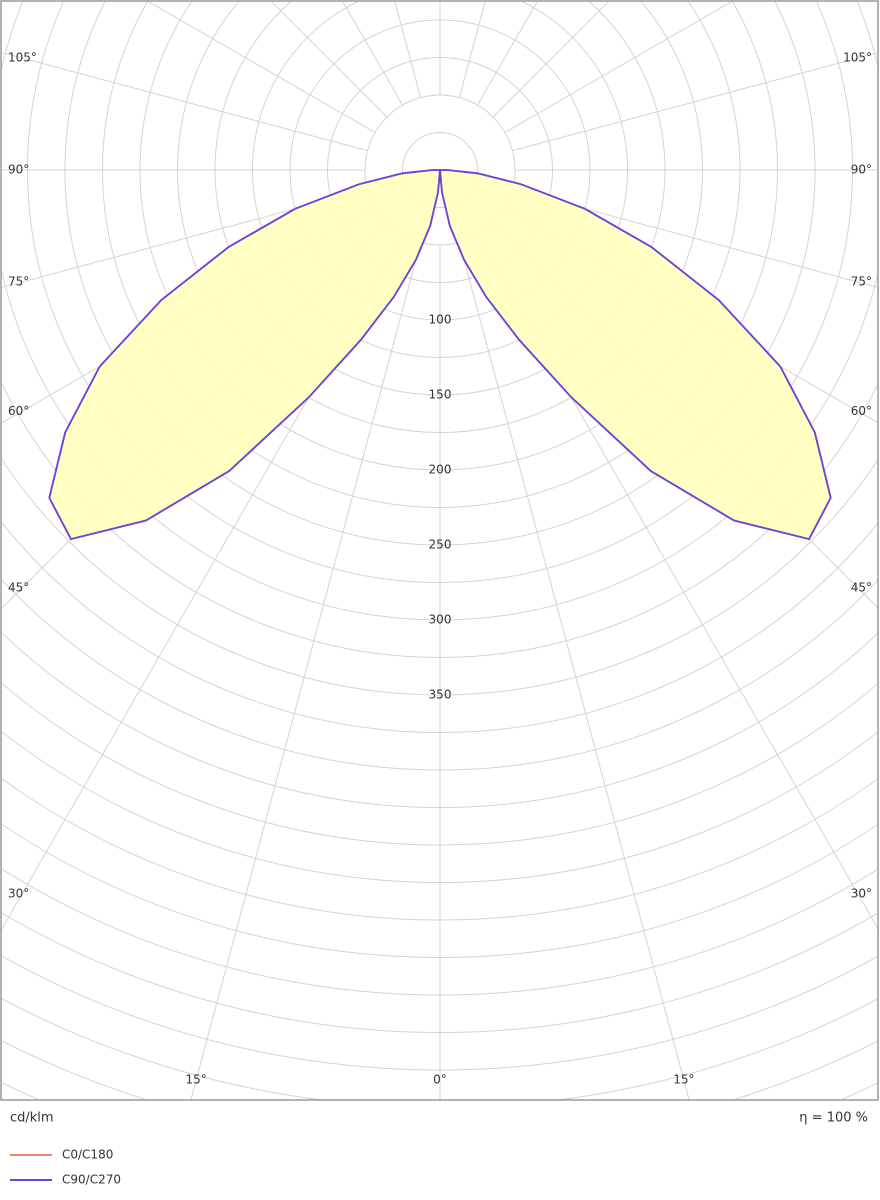 The height and width of the screenshot is (1200, 880). I want to click on unit-label: cd/klm, so click(32, 1118).